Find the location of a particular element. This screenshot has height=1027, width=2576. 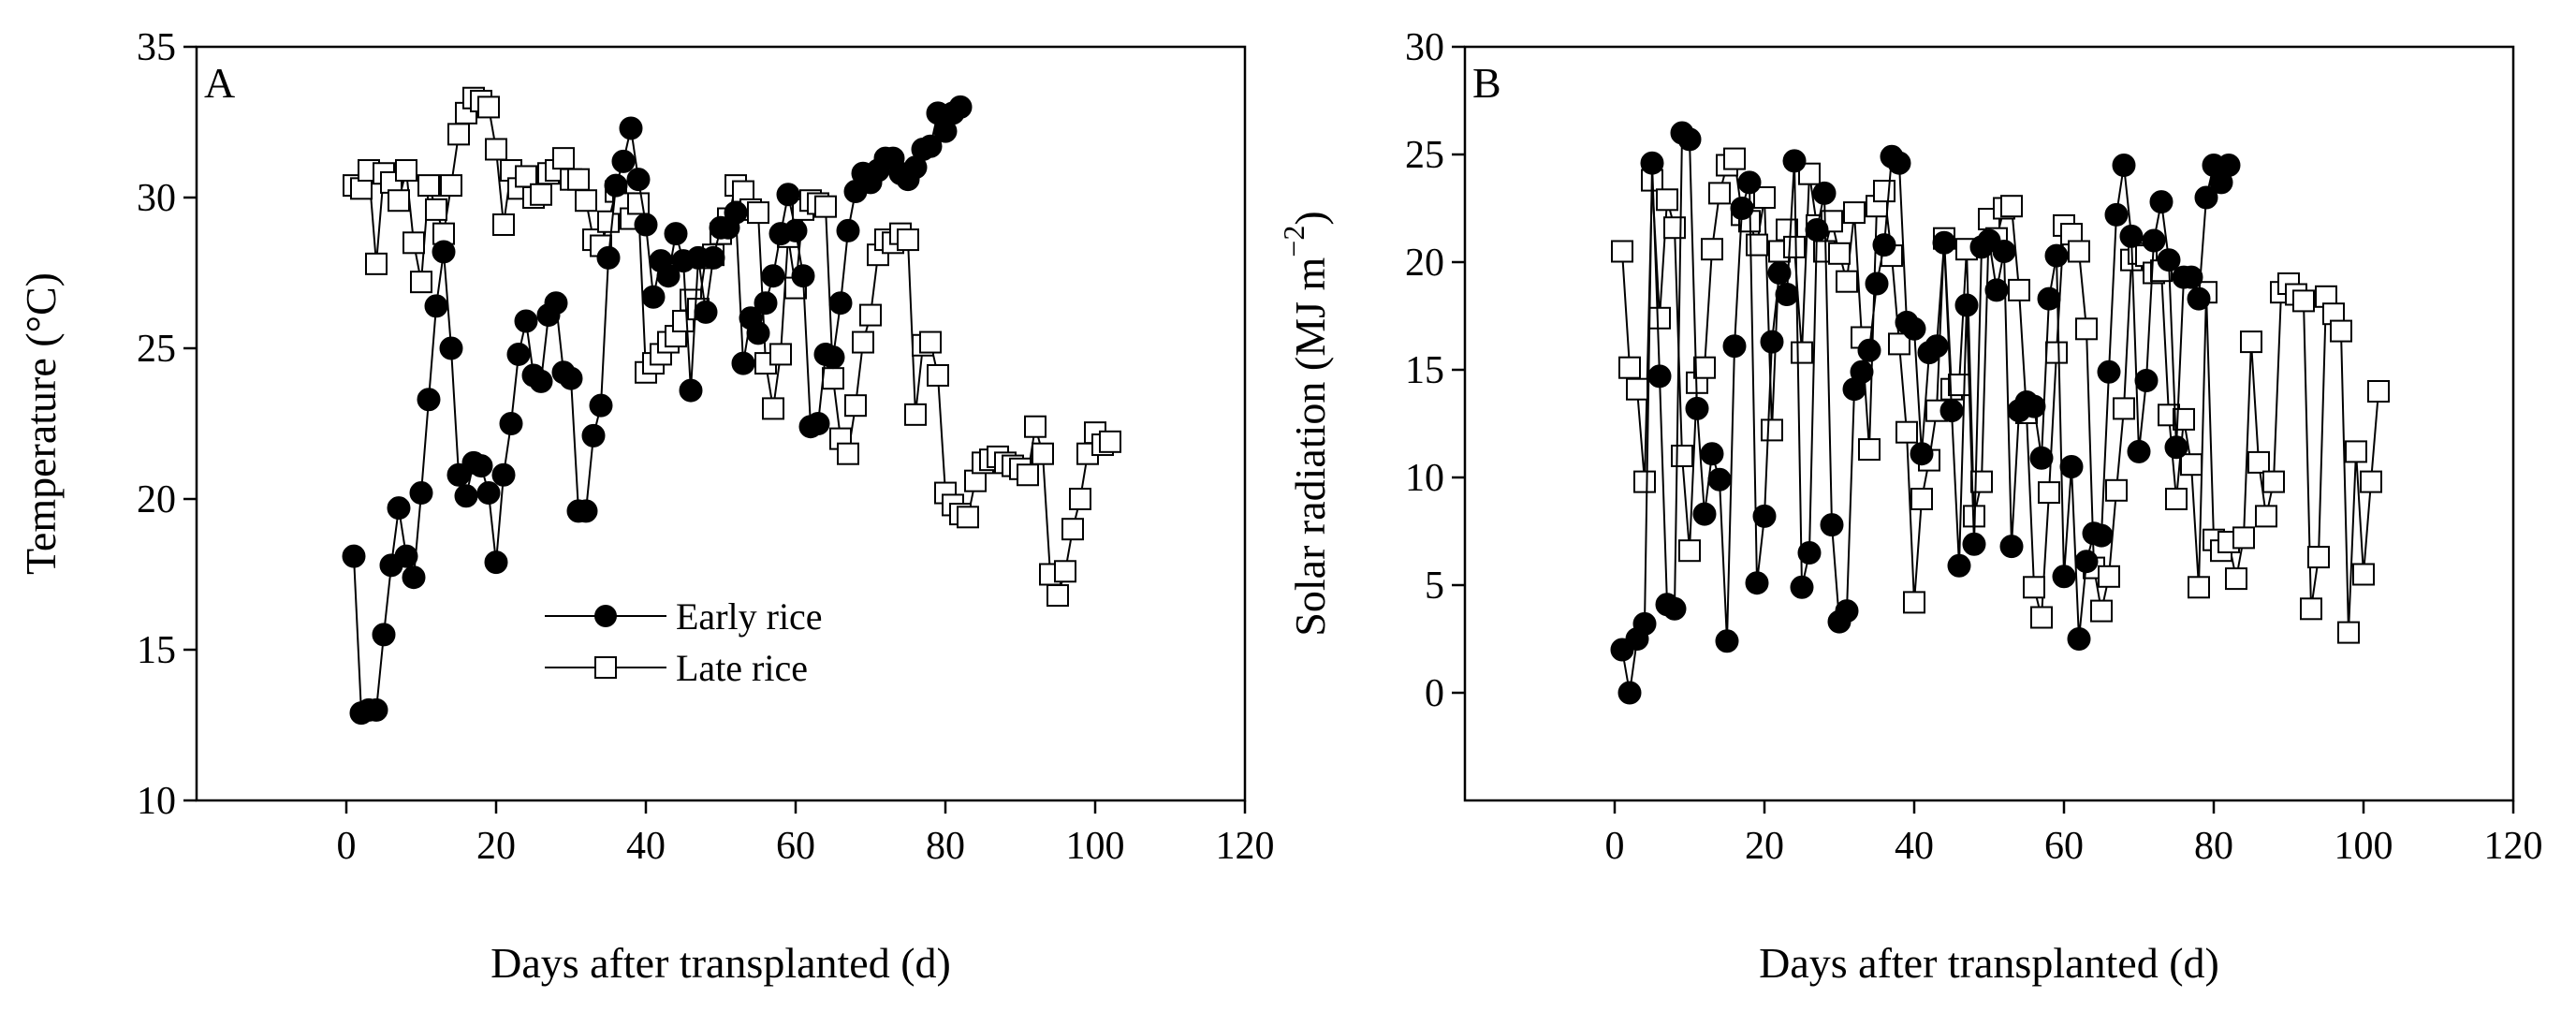

y-tick-label: 0 is located at coordinates (1434, 693).